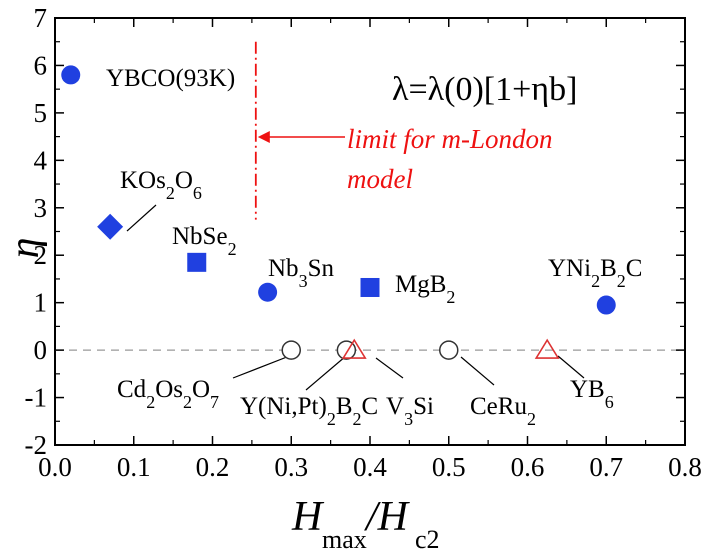 The image size is (705, 555). I want to click on point-ybco-93k-, so click(71, 75).